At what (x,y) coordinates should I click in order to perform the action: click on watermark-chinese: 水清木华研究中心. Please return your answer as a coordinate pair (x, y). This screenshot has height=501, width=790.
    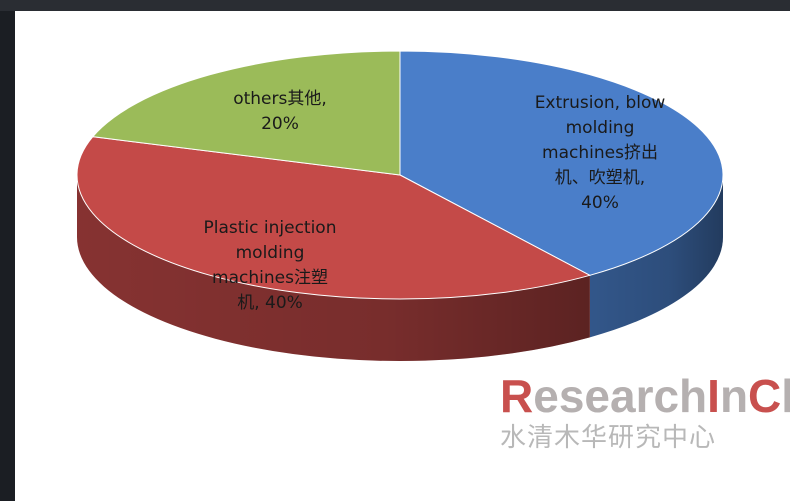
    Looking at the image, I should click on (608, 438).